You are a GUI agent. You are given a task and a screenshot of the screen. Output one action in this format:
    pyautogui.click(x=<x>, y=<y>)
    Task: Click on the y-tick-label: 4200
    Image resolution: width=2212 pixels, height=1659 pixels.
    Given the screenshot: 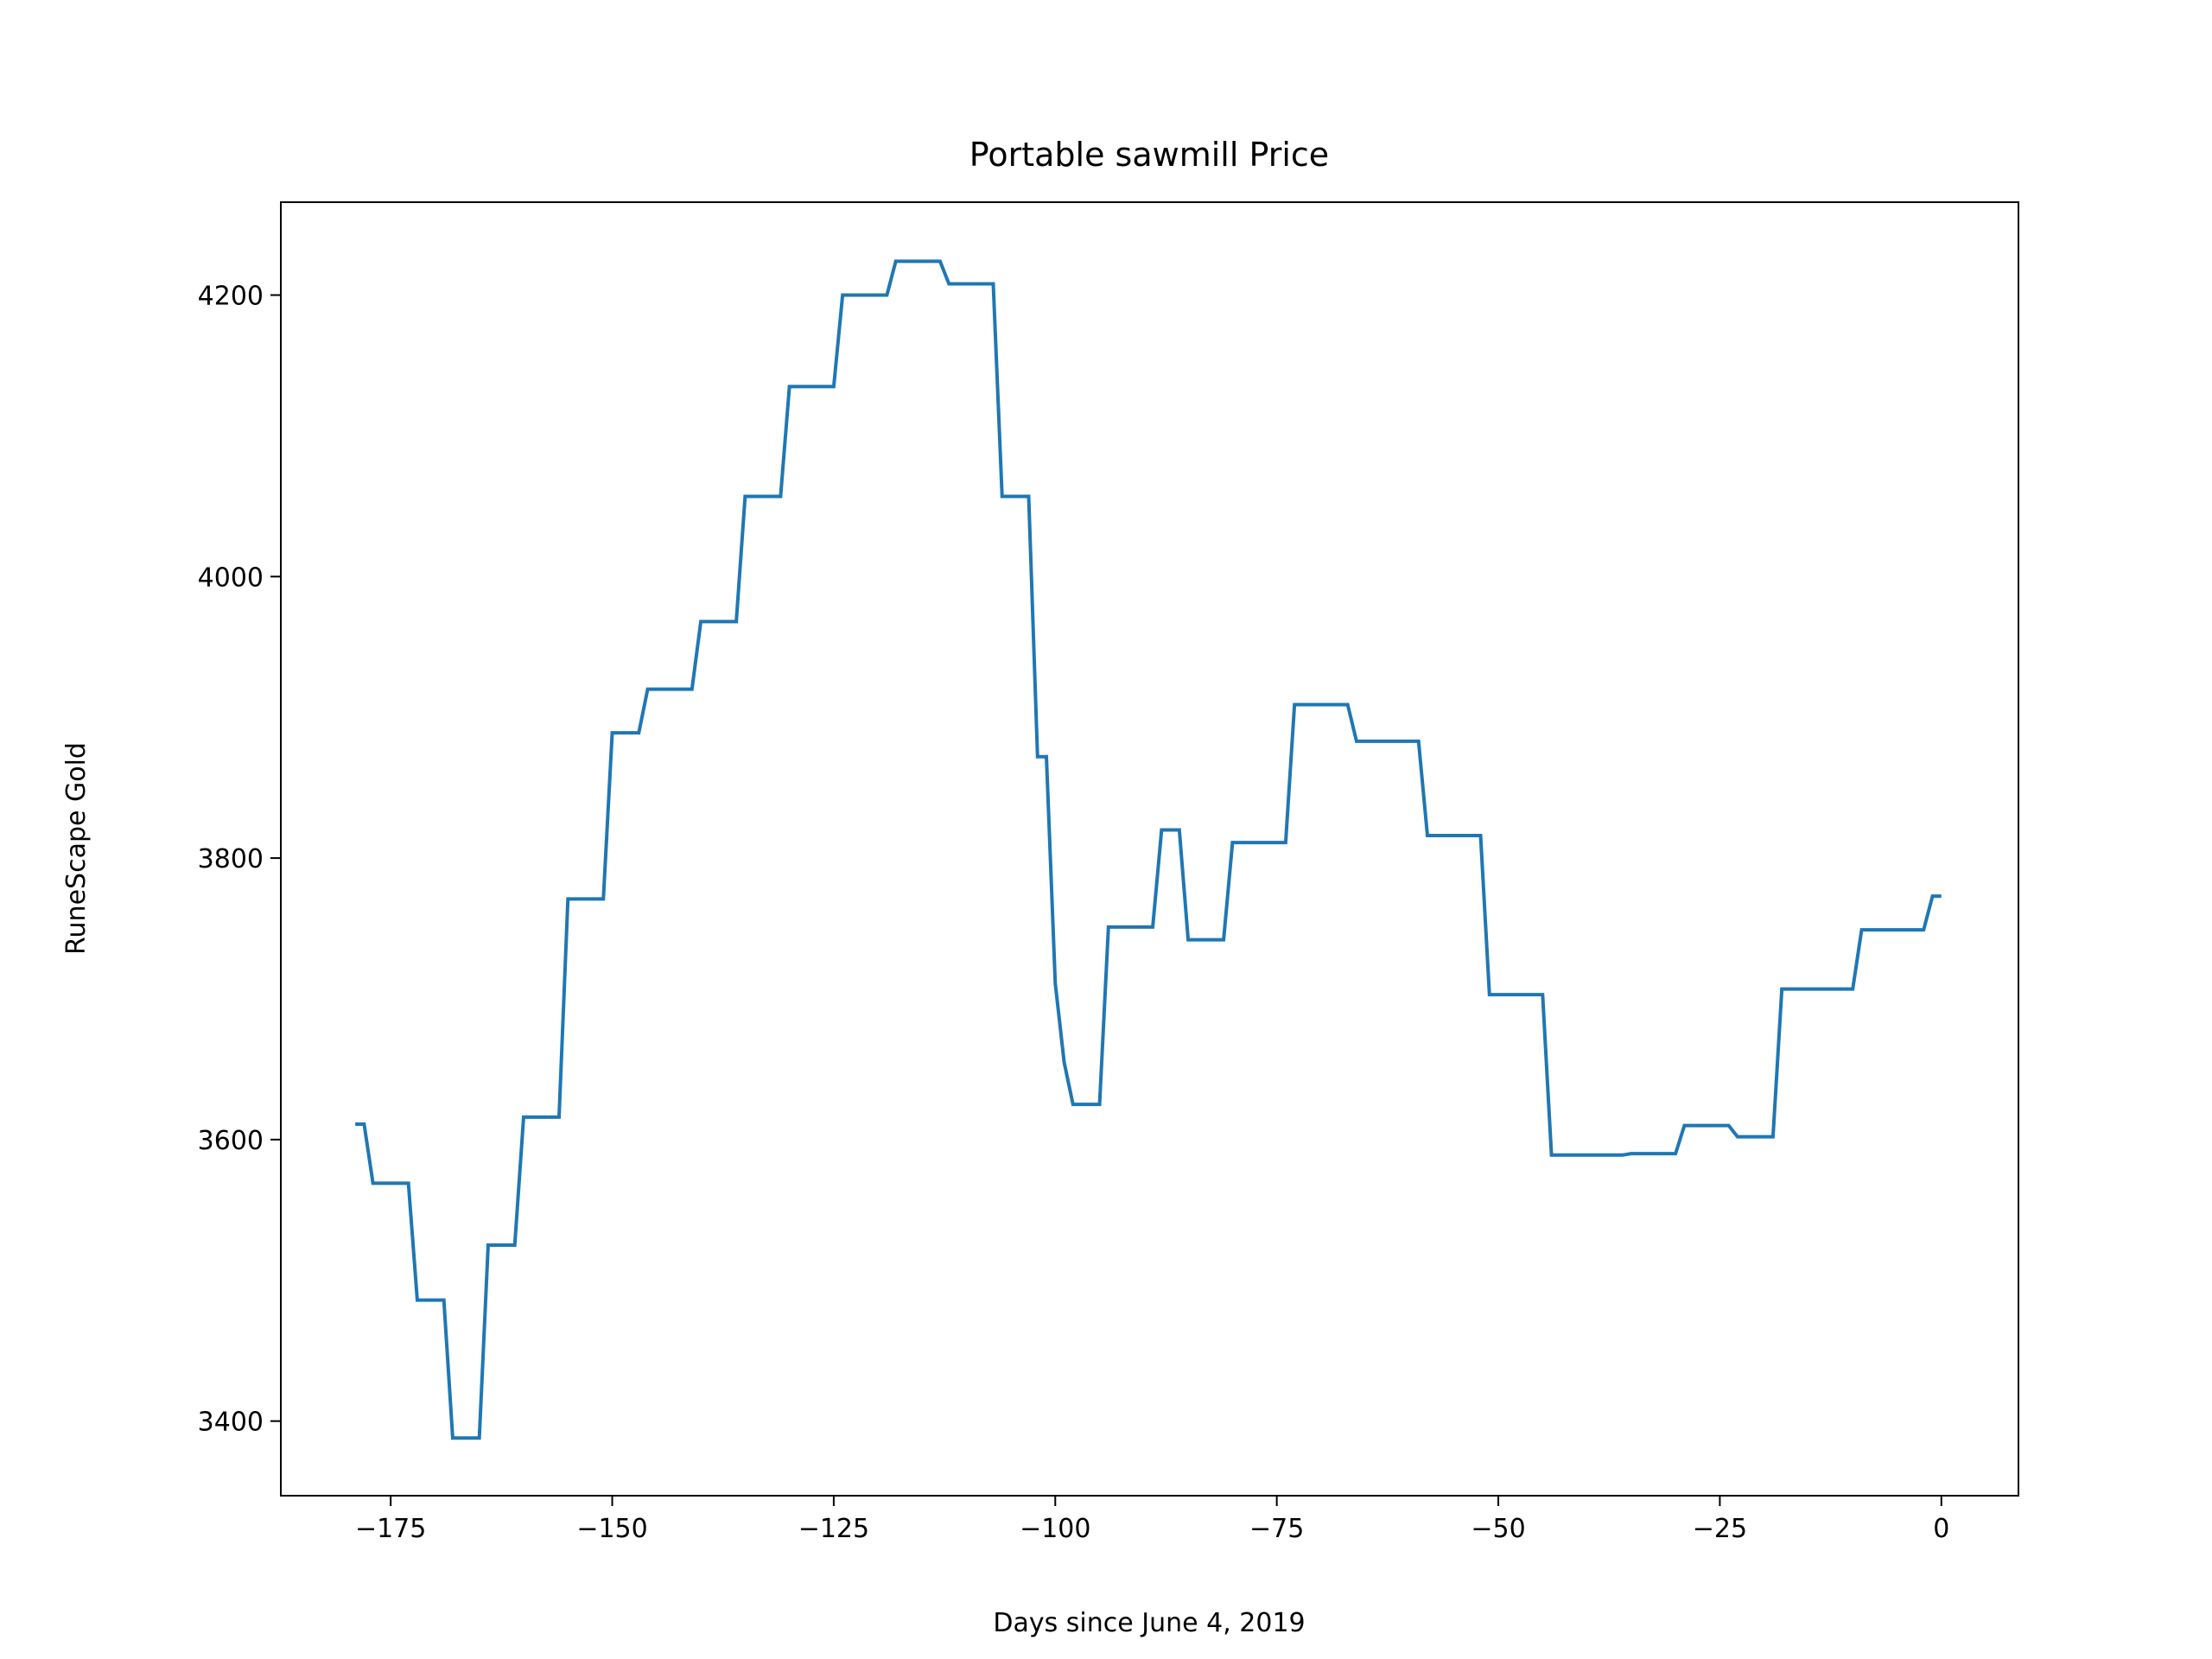 What is the action you would take?
    pyautogui.click(x=231, y=297)
    